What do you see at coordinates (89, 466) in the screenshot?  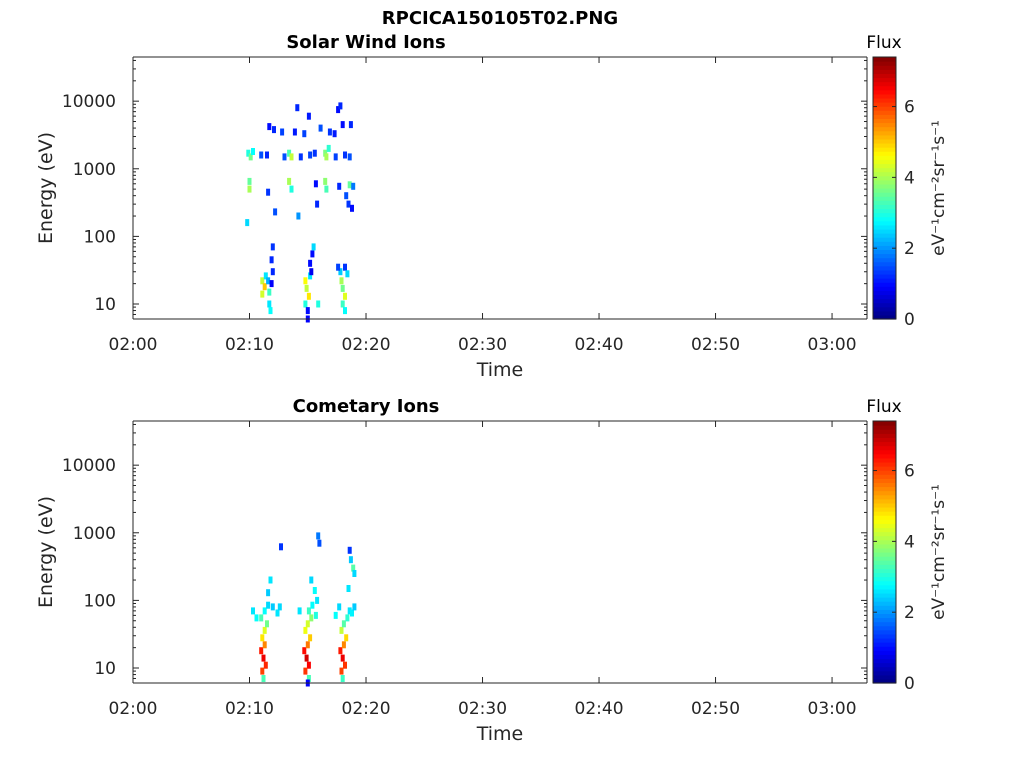 I see `y-tick-label: 10000` at bounding box center [89, 466].